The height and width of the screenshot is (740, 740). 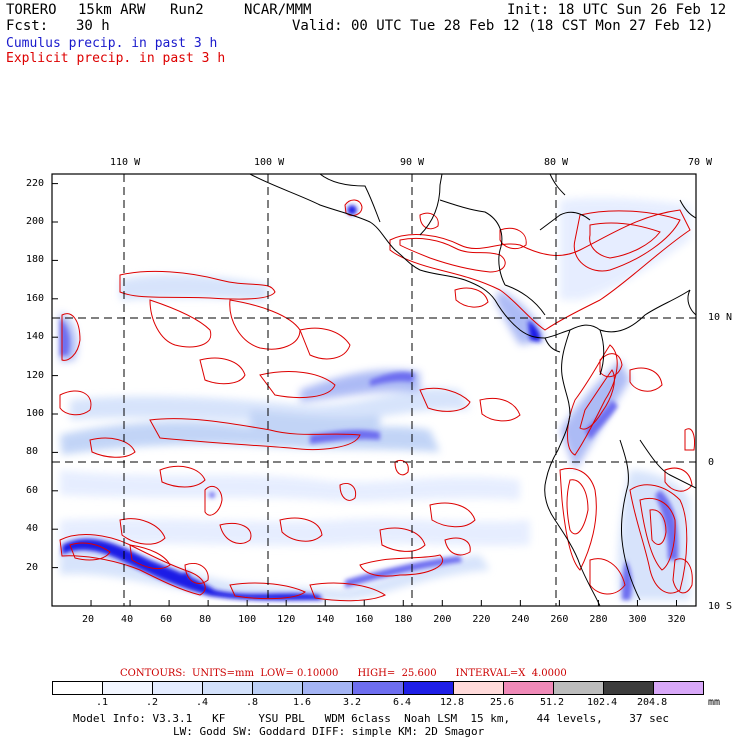 What do you see at coordinates (598, 619) in the screenshot?
I see `x-tick-label: 280` at bounding box center [598, 619].